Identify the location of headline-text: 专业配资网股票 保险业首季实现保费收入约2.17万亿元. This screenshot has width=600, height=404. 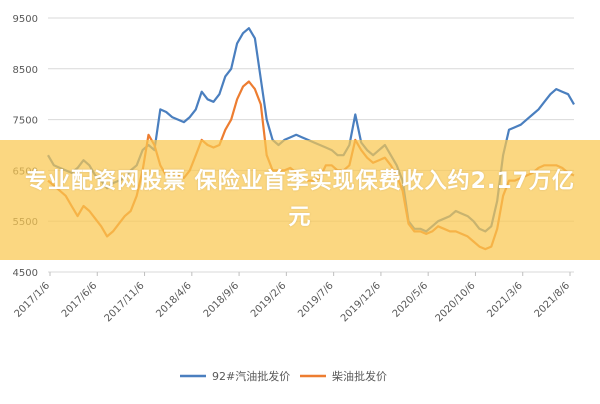
(300, 199).